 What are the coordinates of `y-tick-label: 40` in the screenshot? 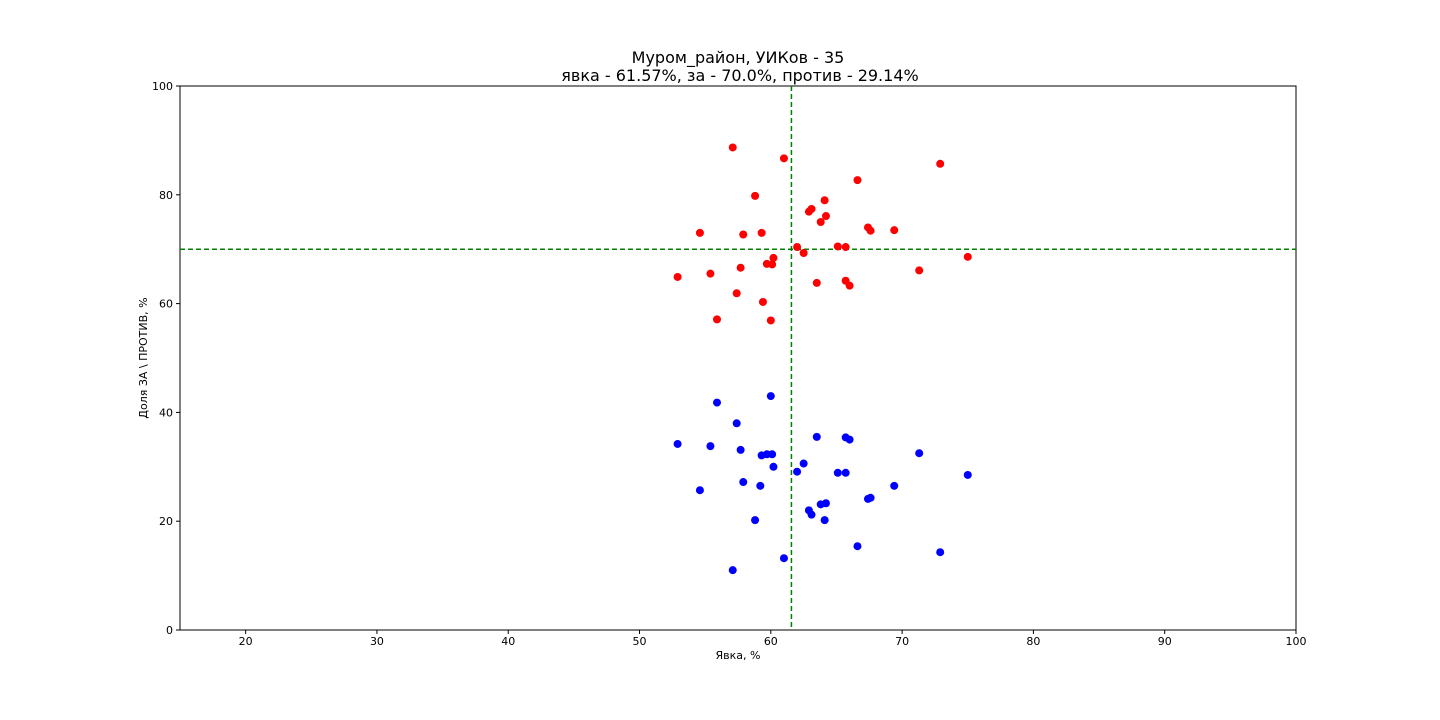 It's located at (166, 412).